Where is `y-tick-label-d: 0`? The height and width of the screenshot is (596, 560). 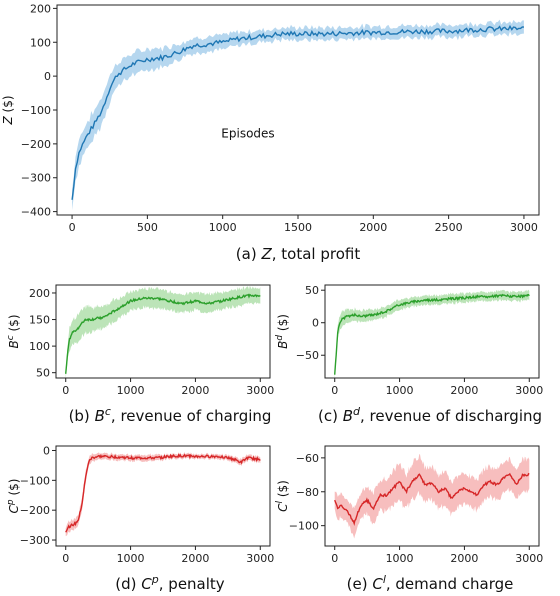 y-tick-label-d: 0 is located at coordinates (46, 450).